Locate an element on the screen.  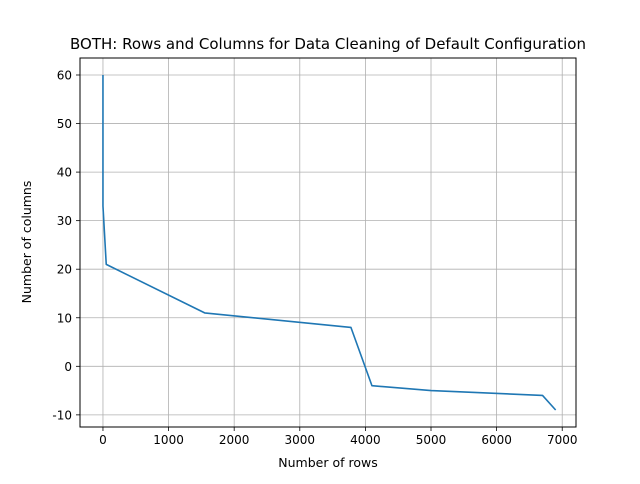
x-tick-label: 7000 is located at coordinates (562, 440).